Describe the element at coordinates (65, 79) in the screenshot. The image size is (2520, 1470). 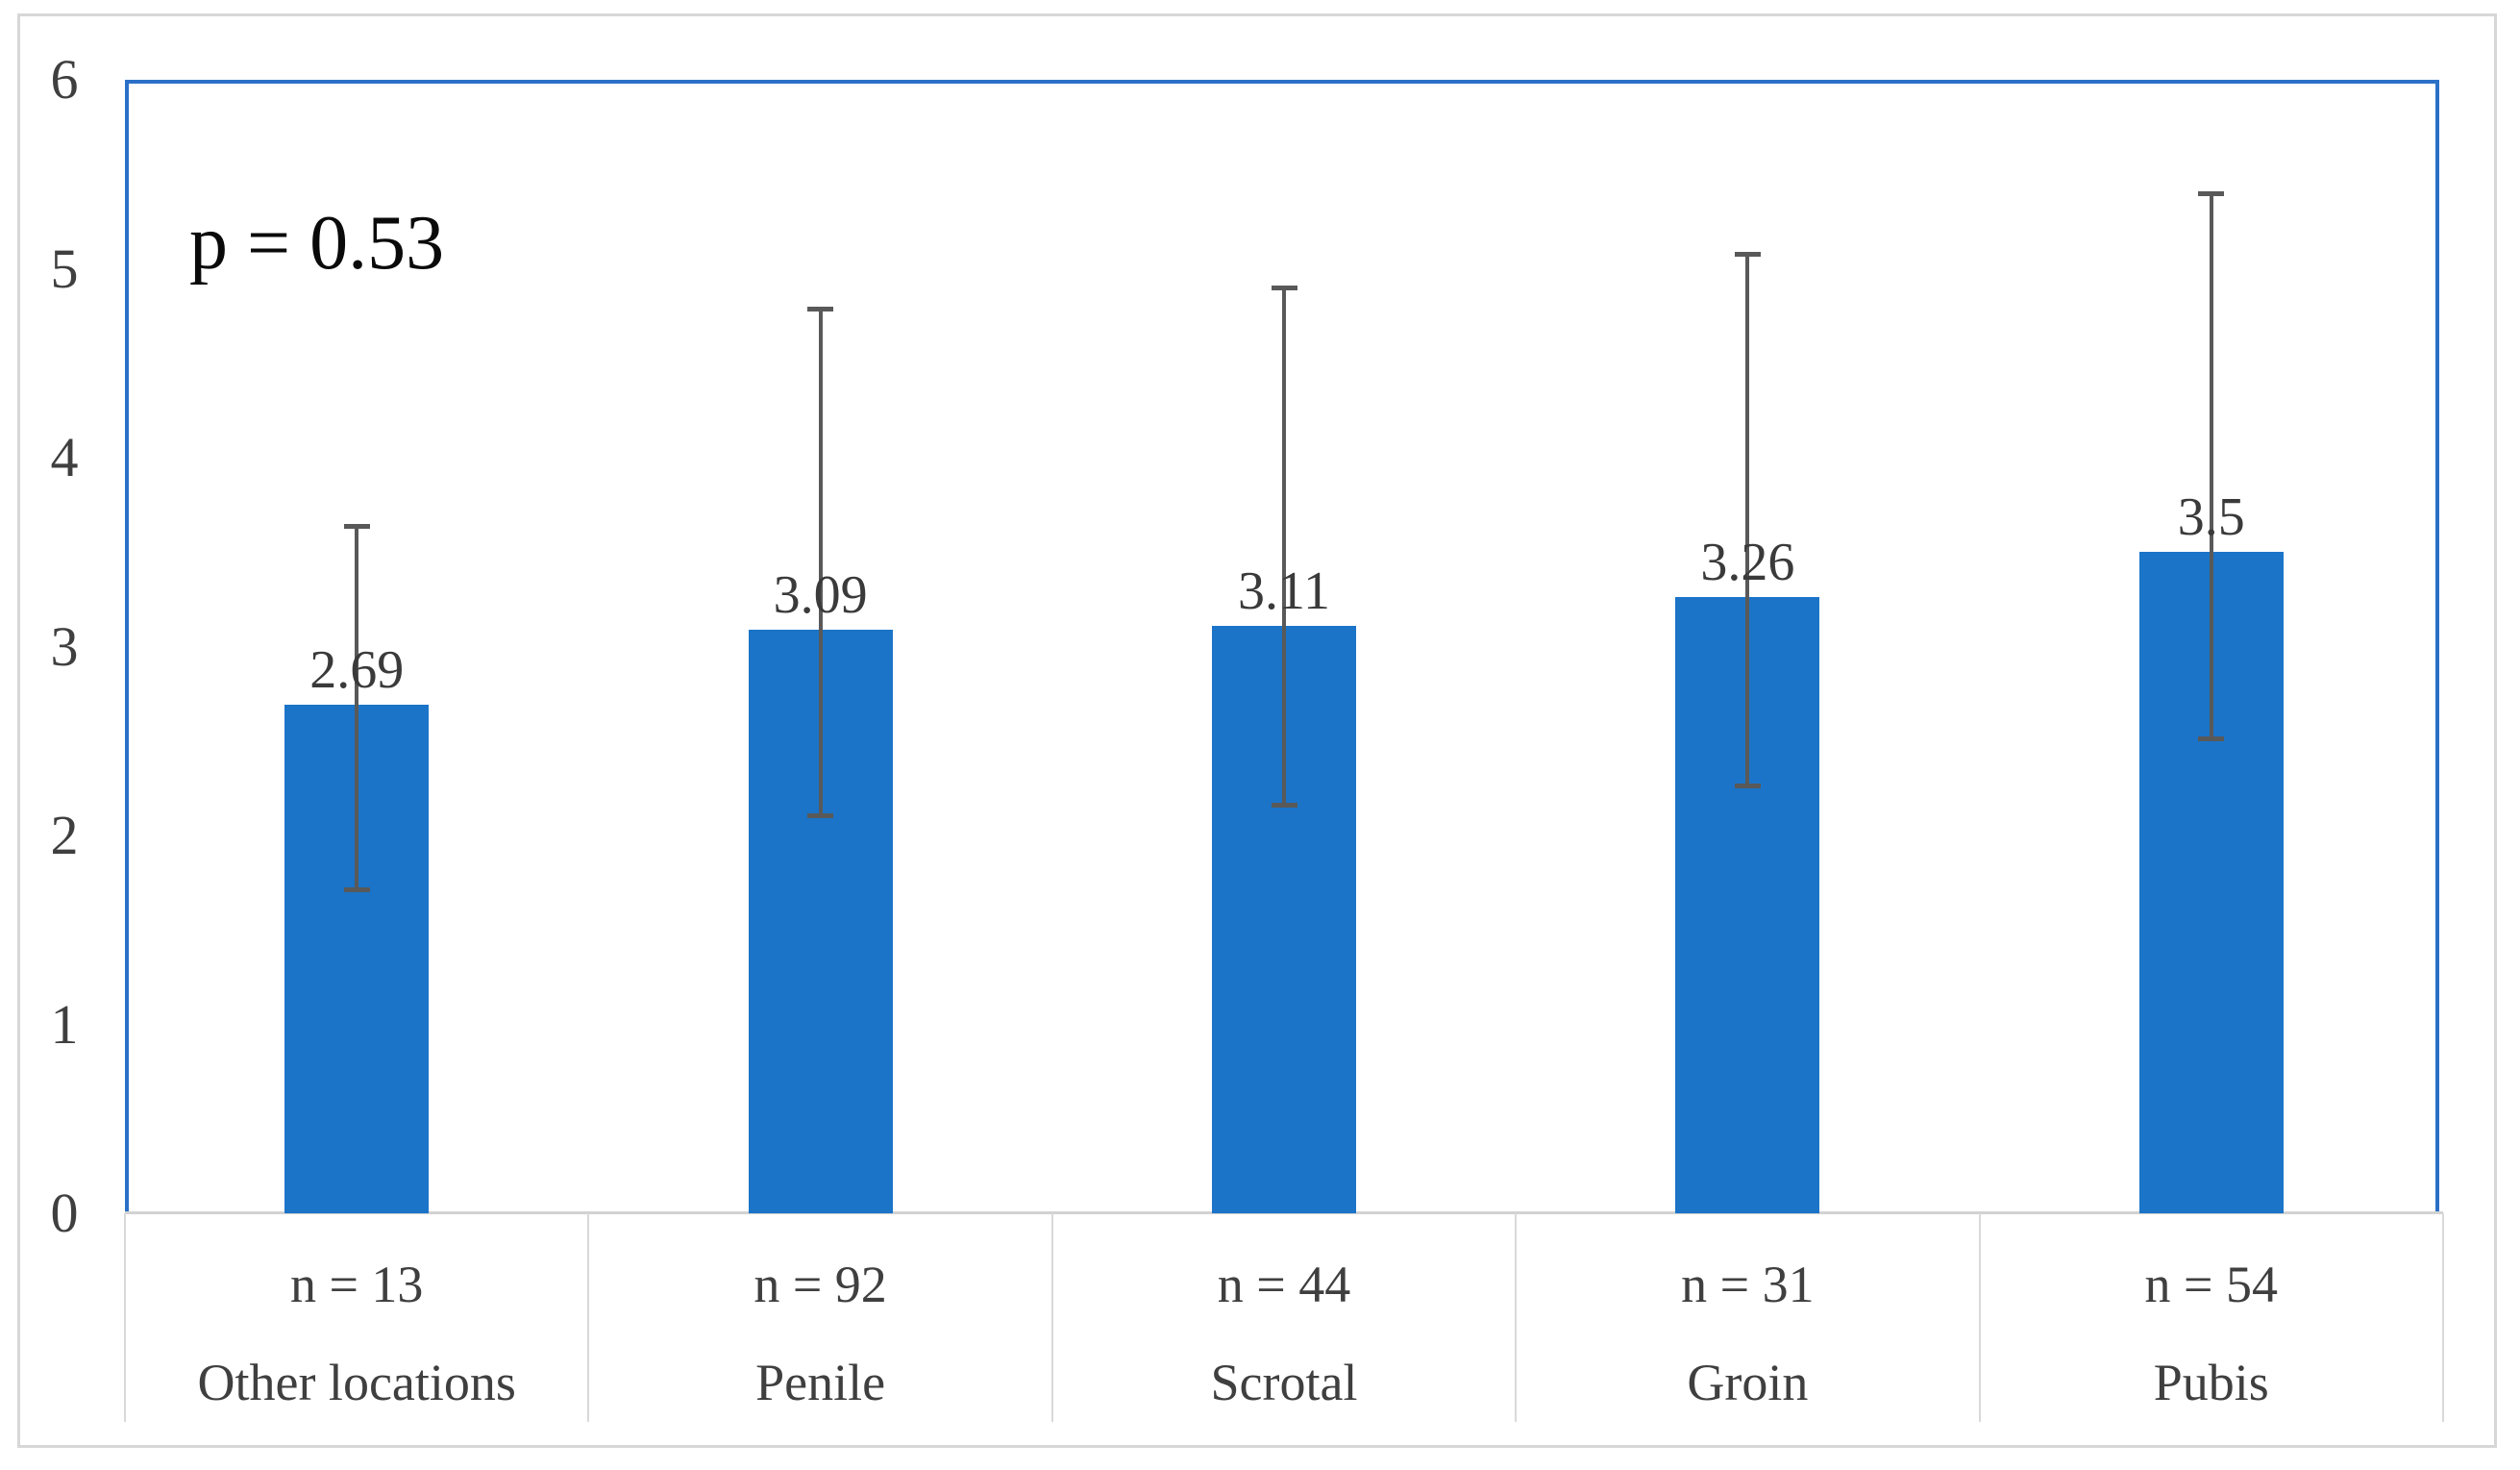
I see `y-tick-label: 6` at that location.